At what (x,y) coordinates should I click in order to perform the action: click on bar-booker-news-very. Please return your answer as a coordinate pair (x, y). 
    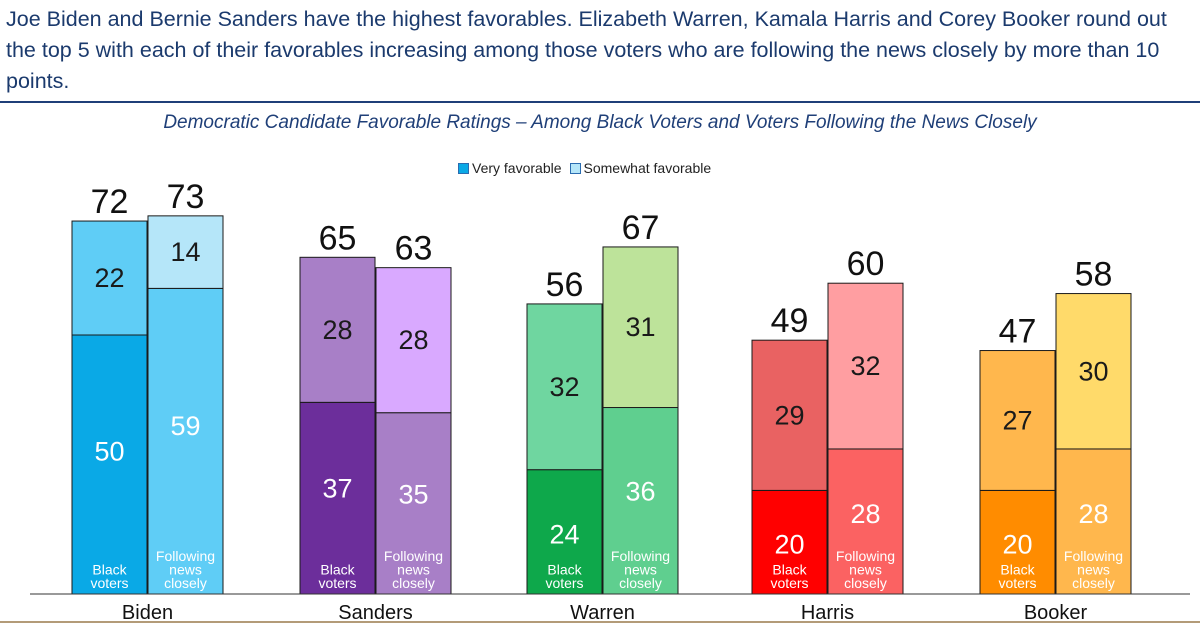
    Looking at the image, I should click on (1093, 521).